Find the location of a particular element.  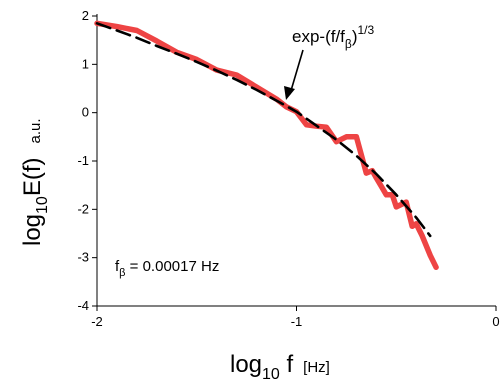

x-tick-label: -2 is located at coordinates (97, 321).